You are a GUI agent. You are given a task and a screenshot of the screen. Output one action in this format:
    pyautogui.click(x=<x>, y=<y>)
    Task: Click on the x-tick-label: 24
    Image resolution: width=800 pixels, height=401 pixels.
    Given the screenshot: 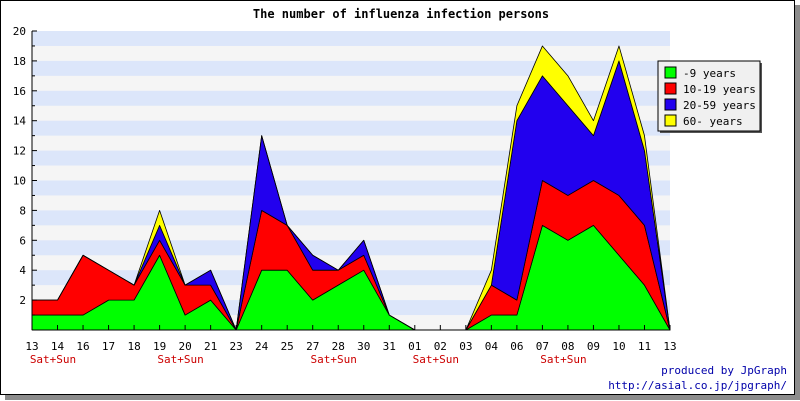 What is the action you would take?
    pyautogui.click(x=262, y=346)
    